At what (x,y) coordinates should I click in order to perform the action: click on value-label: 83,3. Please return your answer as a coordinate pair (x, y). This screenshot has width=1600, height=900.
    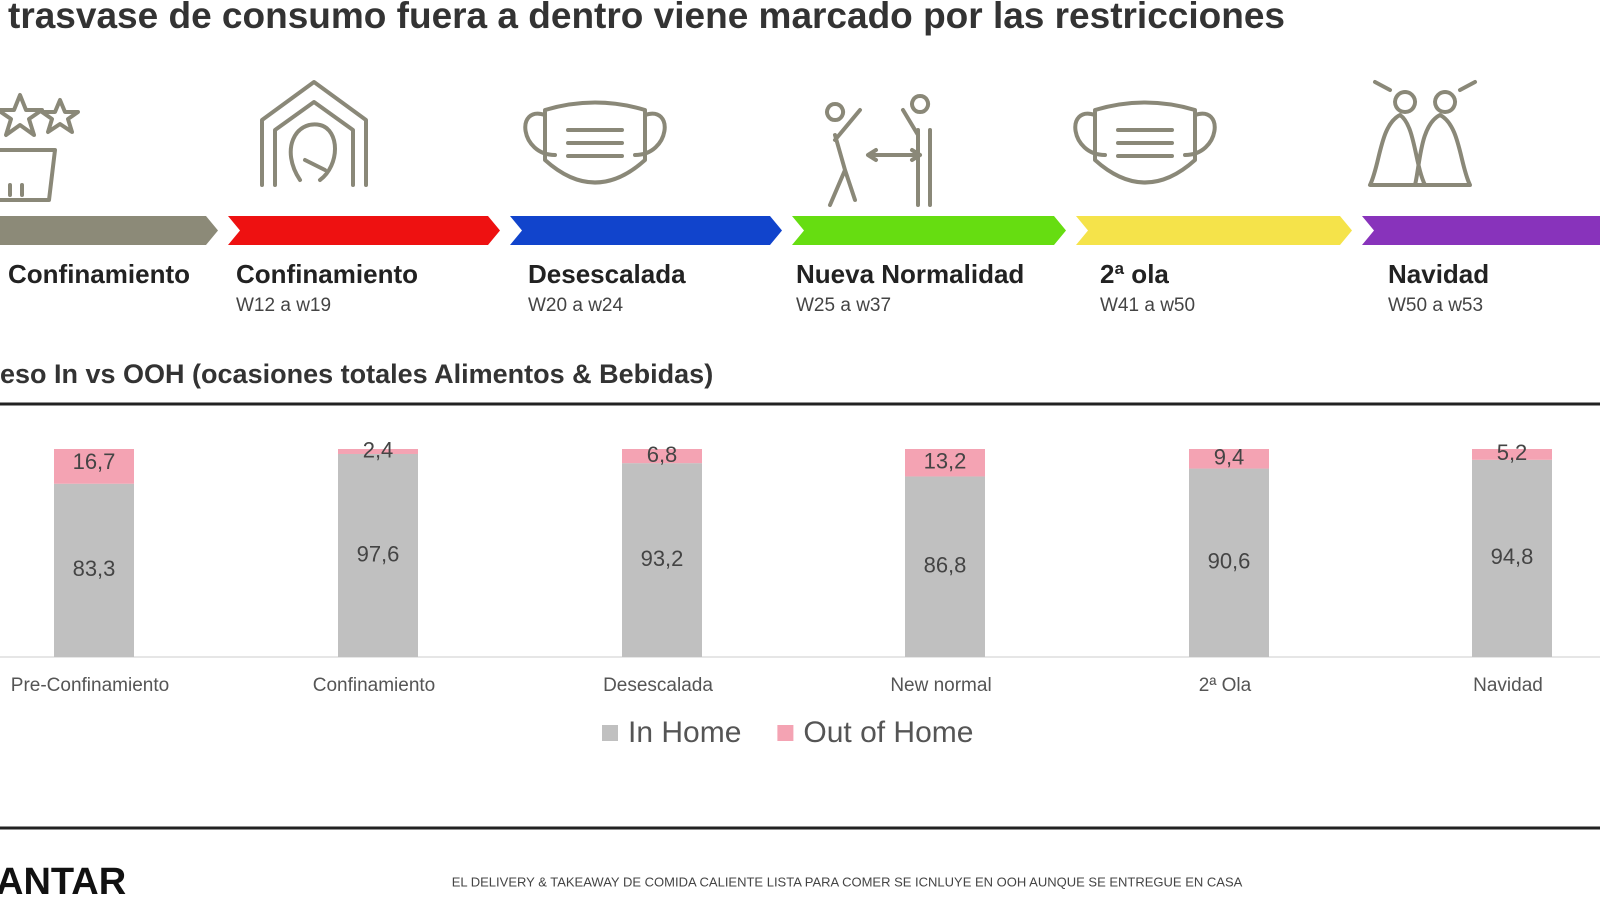
    Looking at the image, I should click on (94, 568).